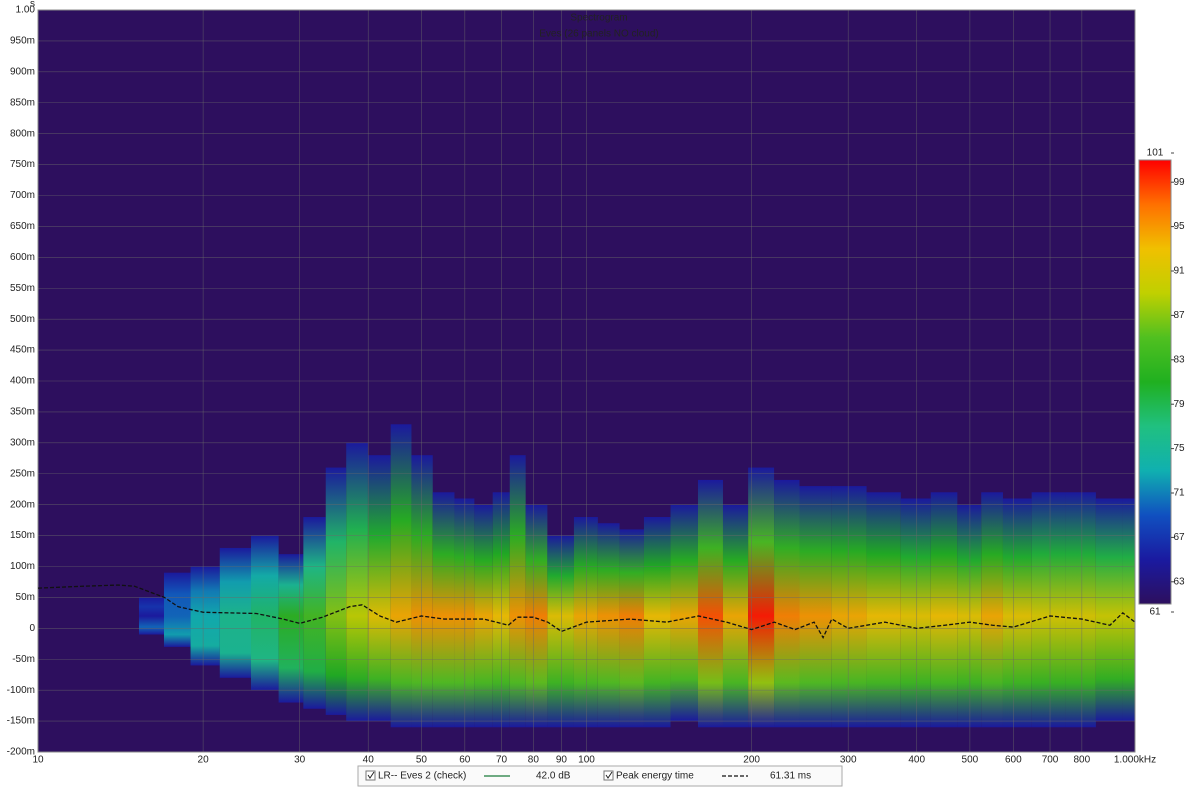 Image resolution: width=1200 pixels, height=793 pixels. What do you see at coordinates (300, 760) in the screenshot?
I see `x-tick-label: 30` at bounding box center [300, 760].